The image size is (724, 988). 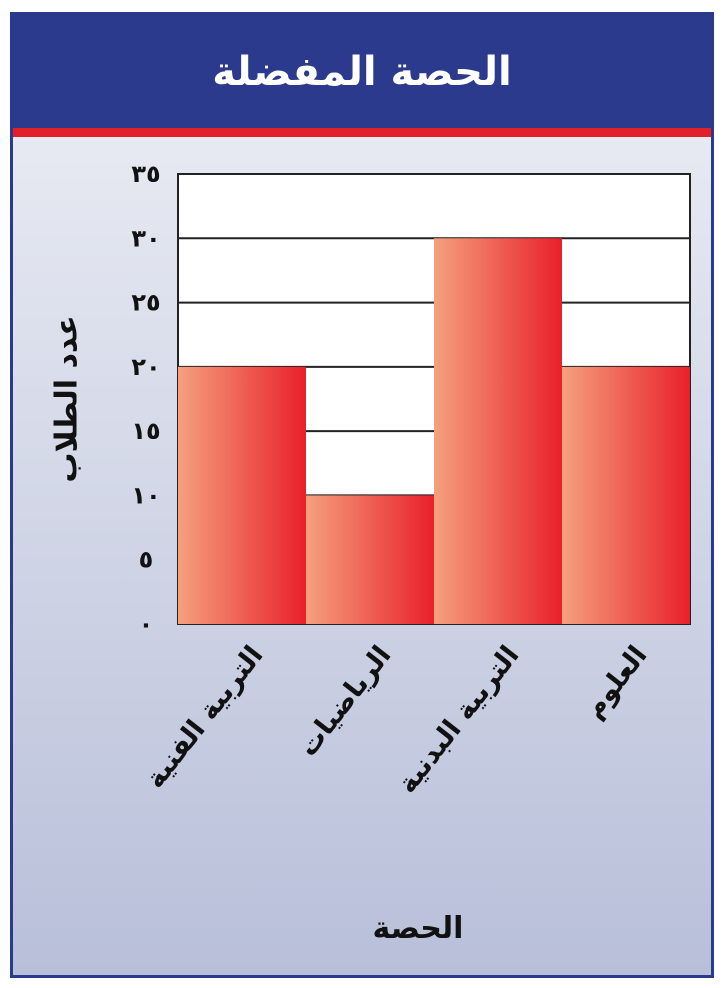 I want to click on y-tick-label: ٢٥, so click(x=145, y=303).